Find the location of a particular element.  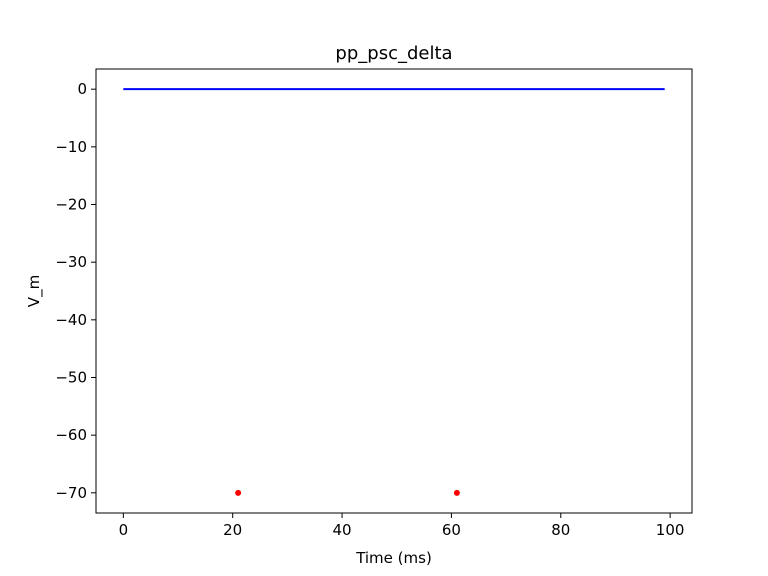

chart-title: pp_psc_delta is located at coordinates (393, 53).